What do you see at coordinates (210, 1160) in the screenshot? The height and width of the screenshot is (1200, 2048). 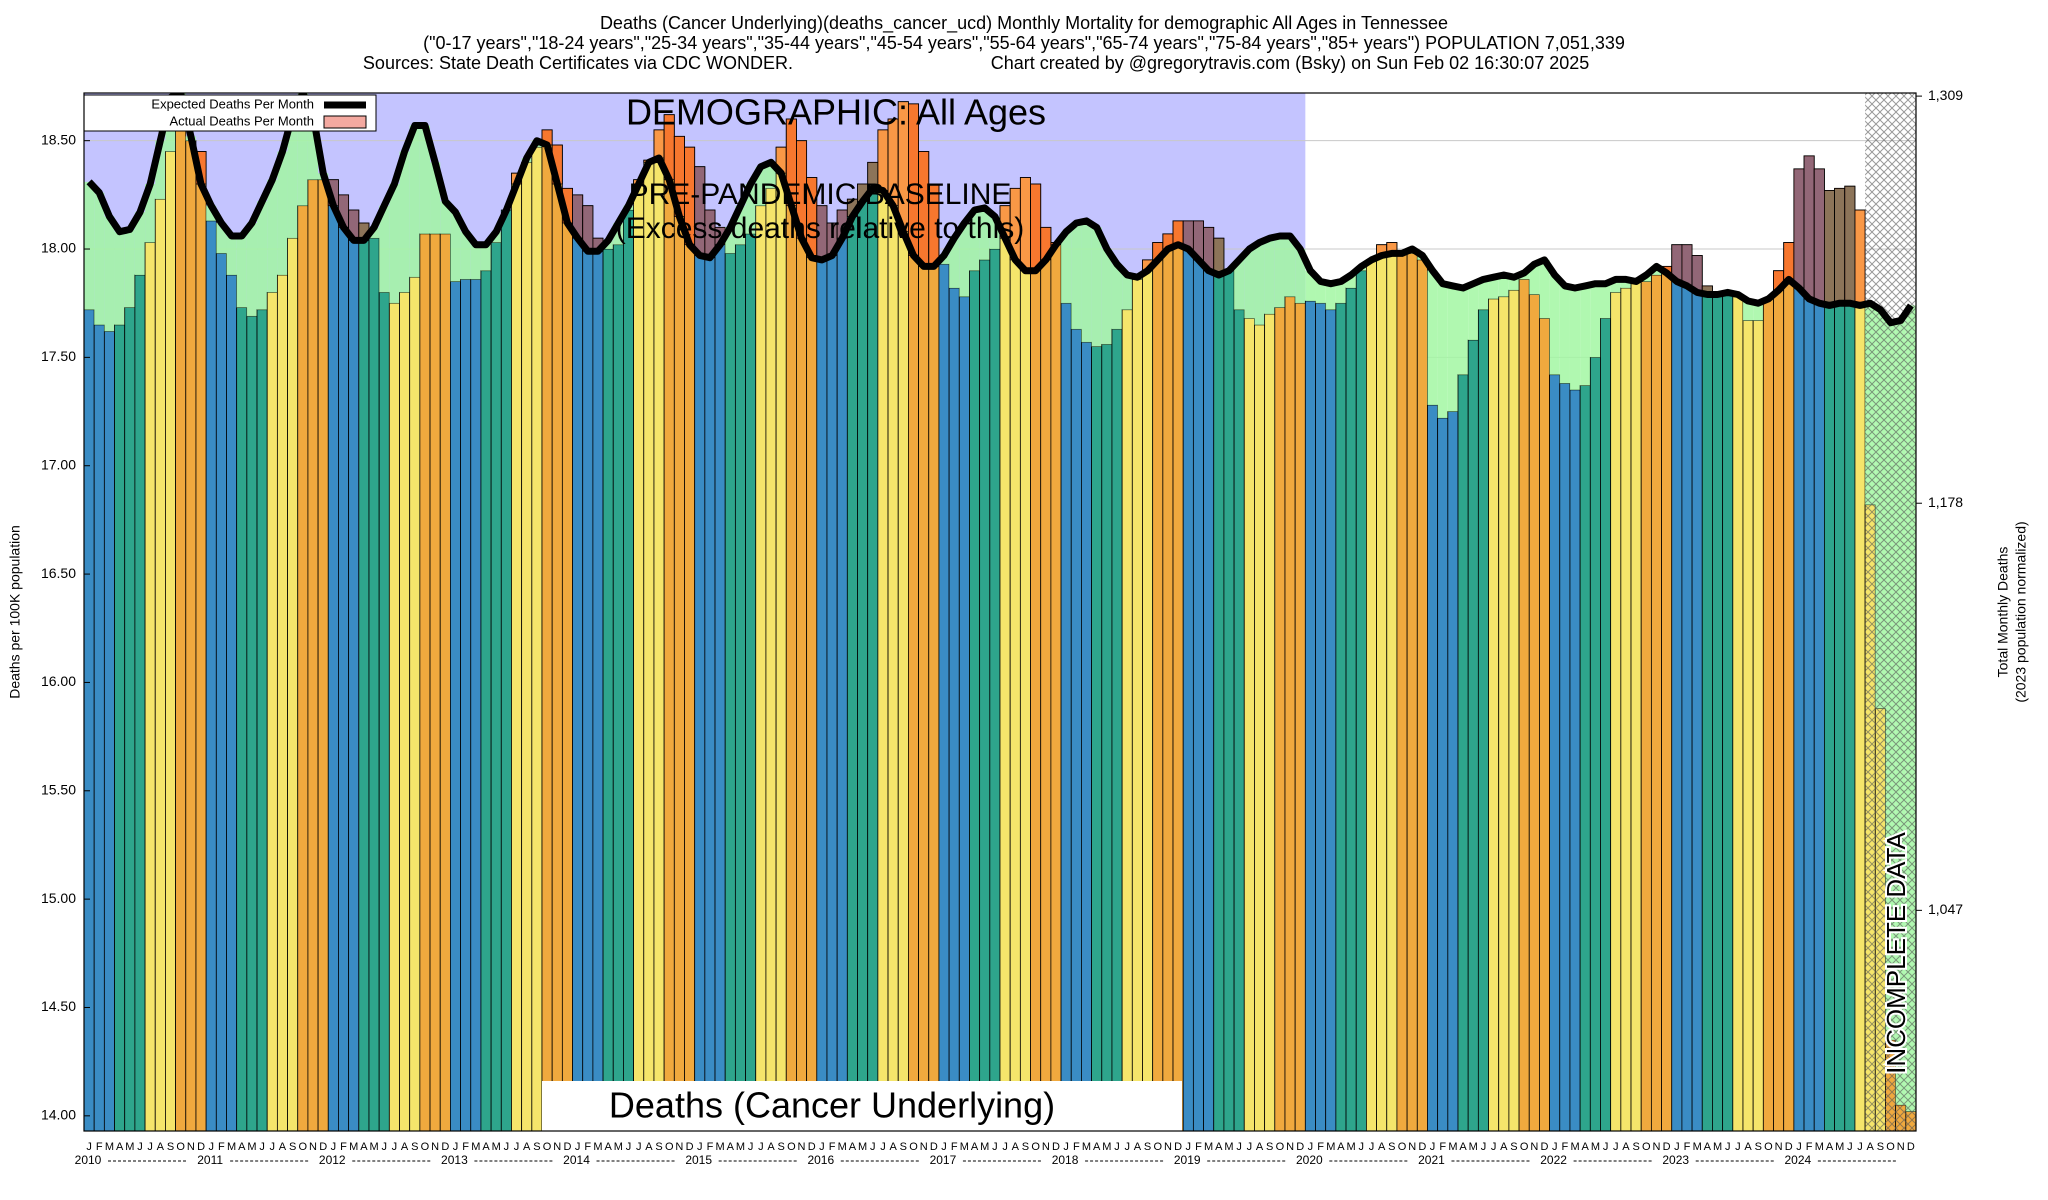 I see `year-label: 2011` at bounding box center [210, 1160].